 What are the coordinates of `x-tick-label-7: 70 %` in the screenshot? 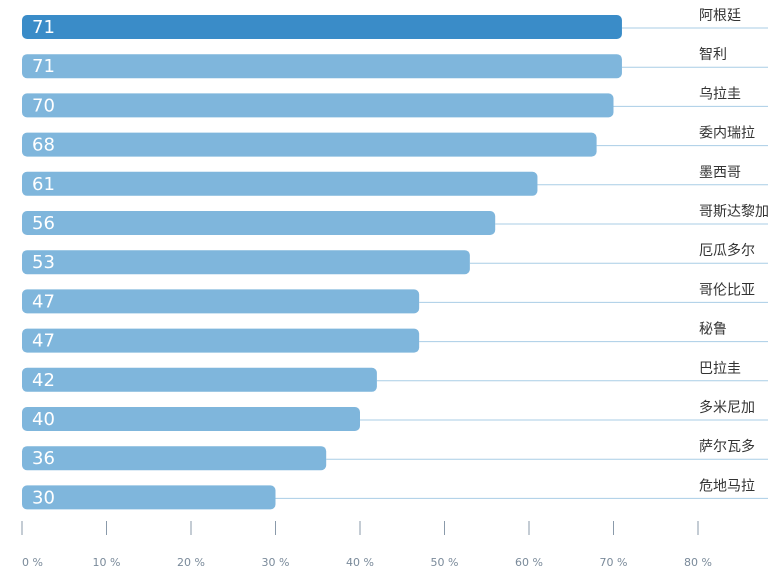 It's located at (614, 562).